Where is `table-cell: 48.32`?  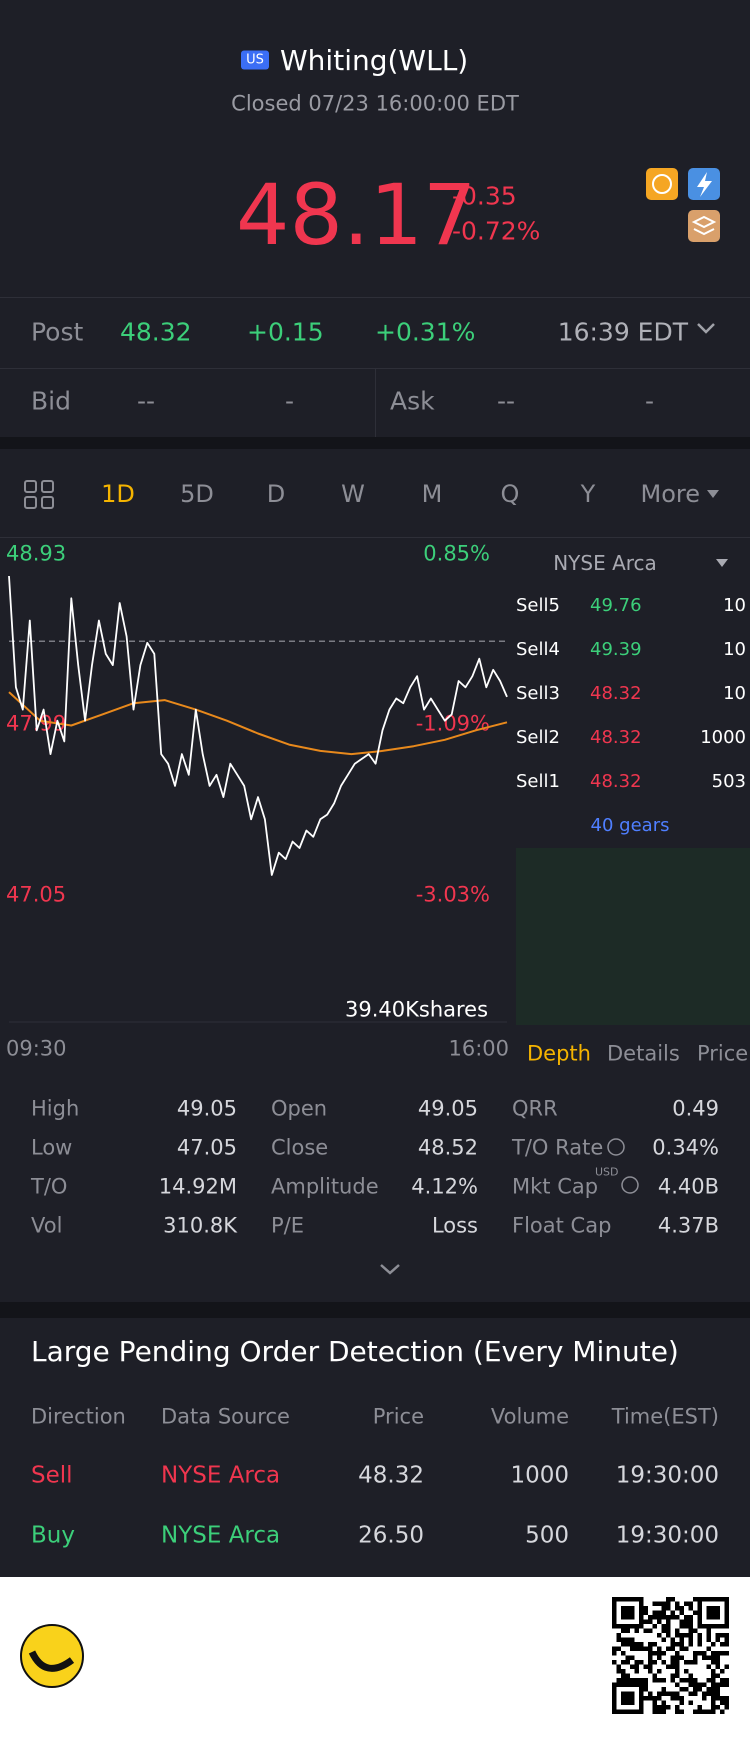 table-cell: 48.32 is located at coordinates (391, 1475).